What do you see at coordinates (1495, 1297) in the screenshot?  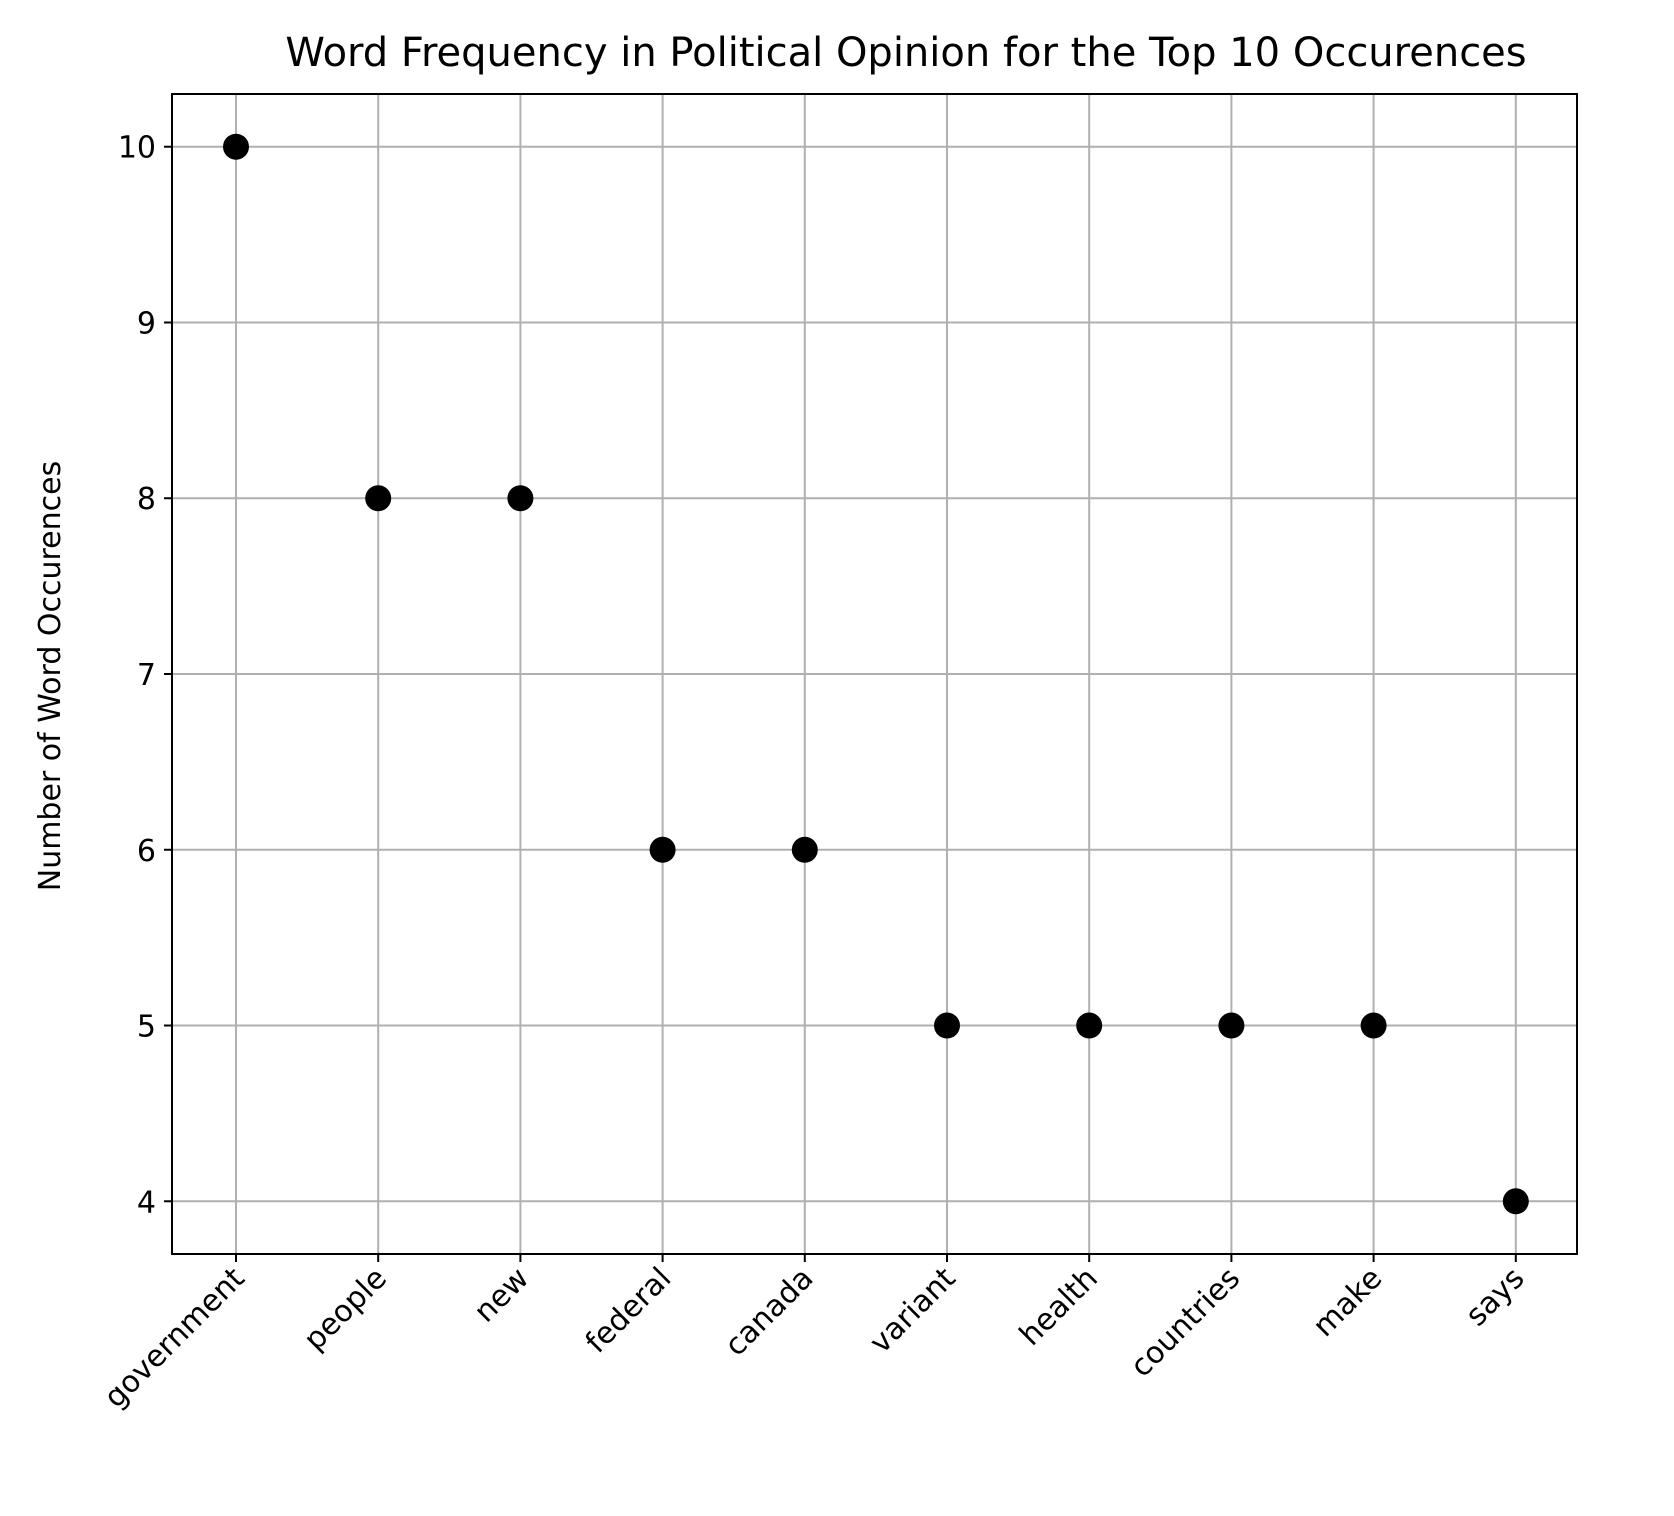 I see `x-tick-label: says` at bounding box center [1495, 1297].